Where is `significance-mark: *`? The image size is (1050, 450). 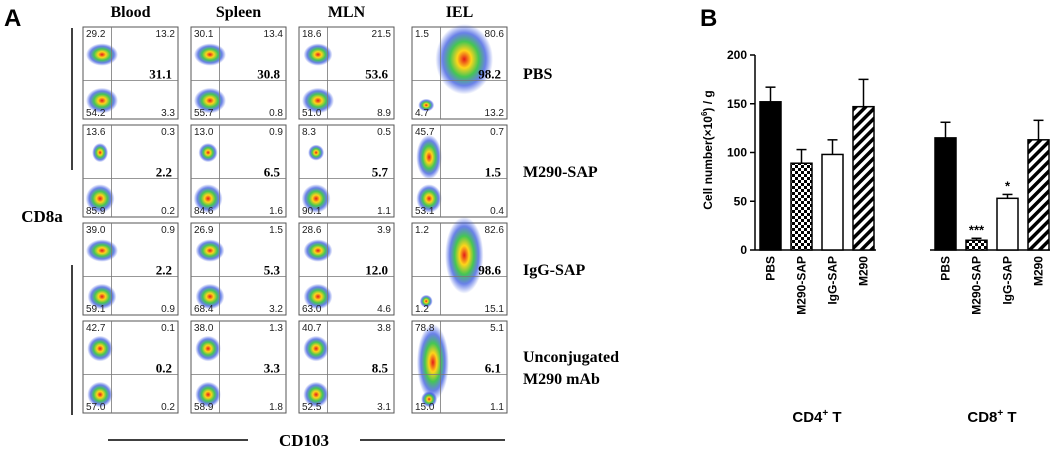 significance-mark: * is located at coordinates (1008, 185).